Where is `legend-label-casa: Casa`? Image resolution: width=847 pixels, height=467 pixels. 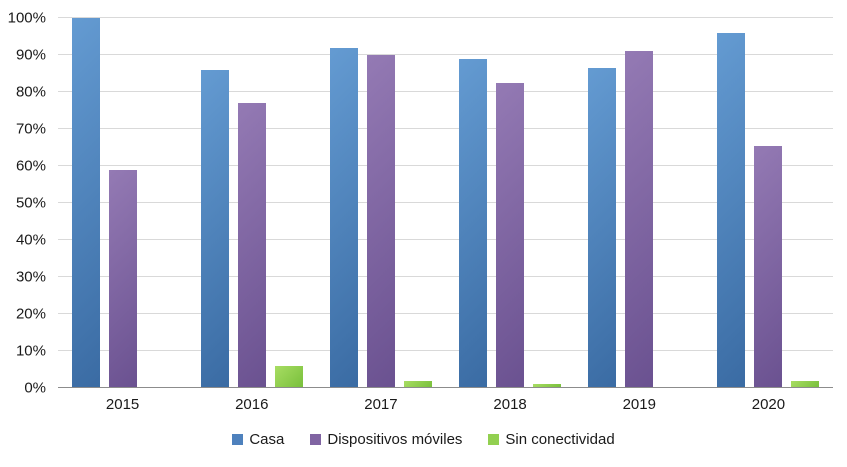
legend-label-casa: Casa is located at coordinates (267, 439).